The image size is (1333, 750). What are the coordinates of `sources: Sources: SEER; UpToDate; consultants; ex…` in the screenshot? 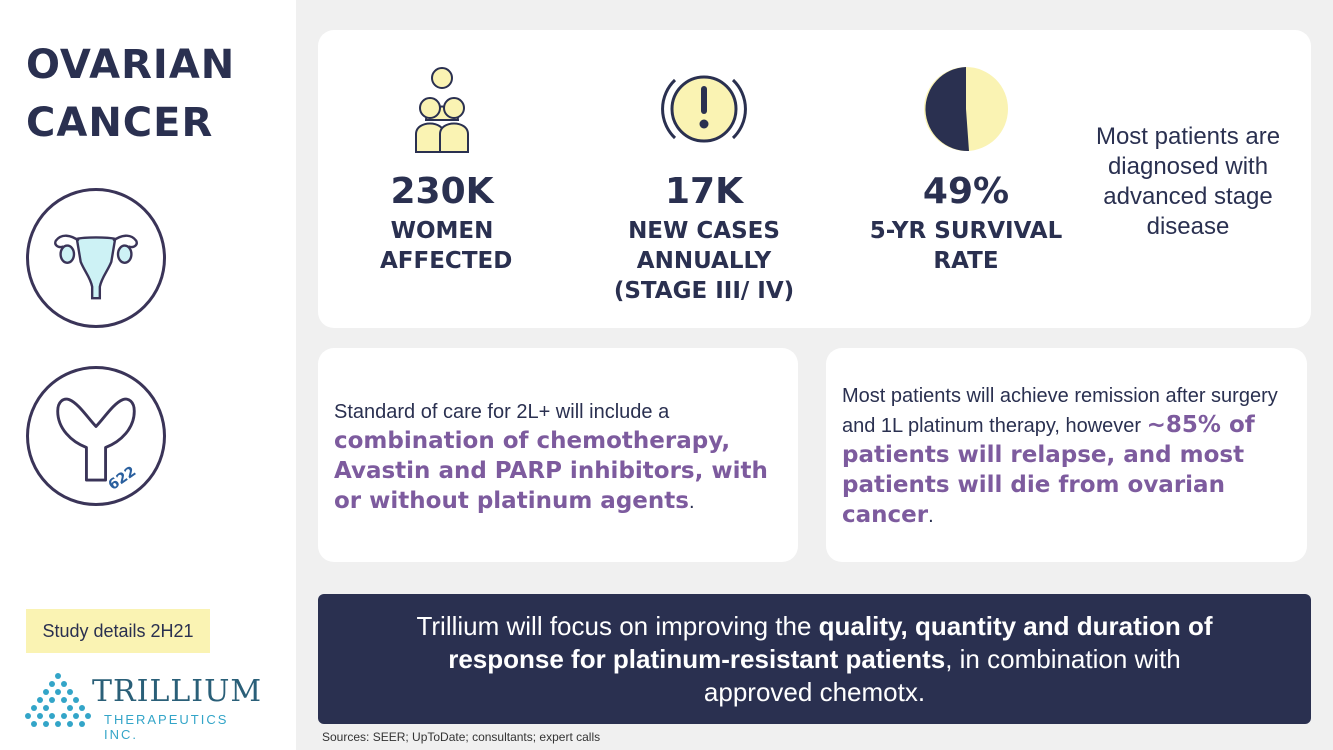 It's located at (461, 737).